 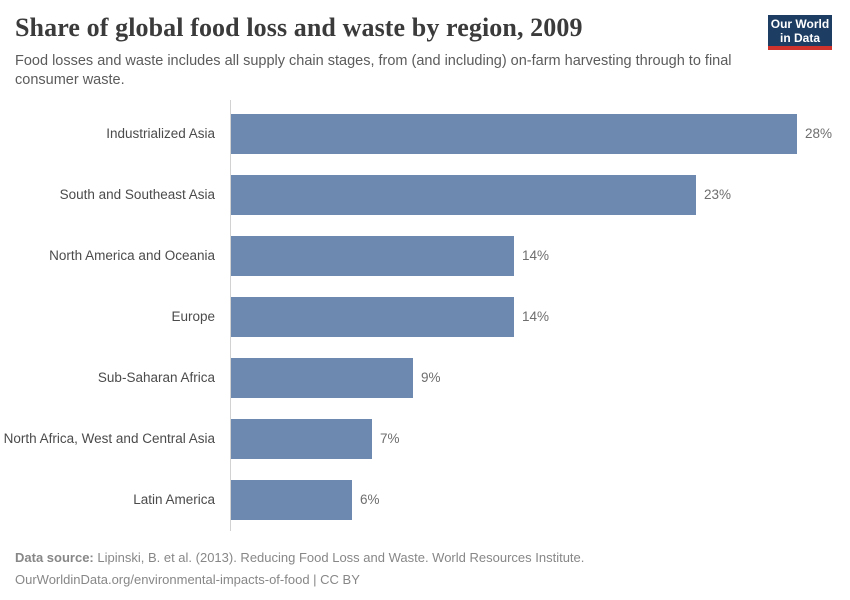 I want to click on category-label: Industrialized Asia, so click(x=160, y=133).